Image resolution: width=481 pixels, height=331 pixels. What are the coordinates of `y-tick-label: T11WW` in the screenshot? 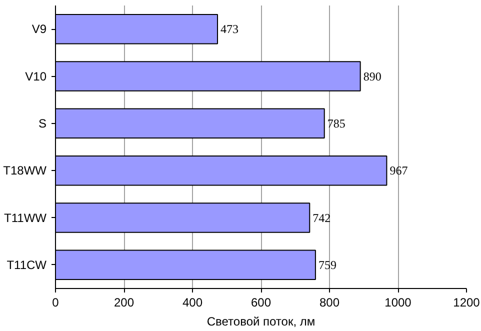 It's located at (26, 217).